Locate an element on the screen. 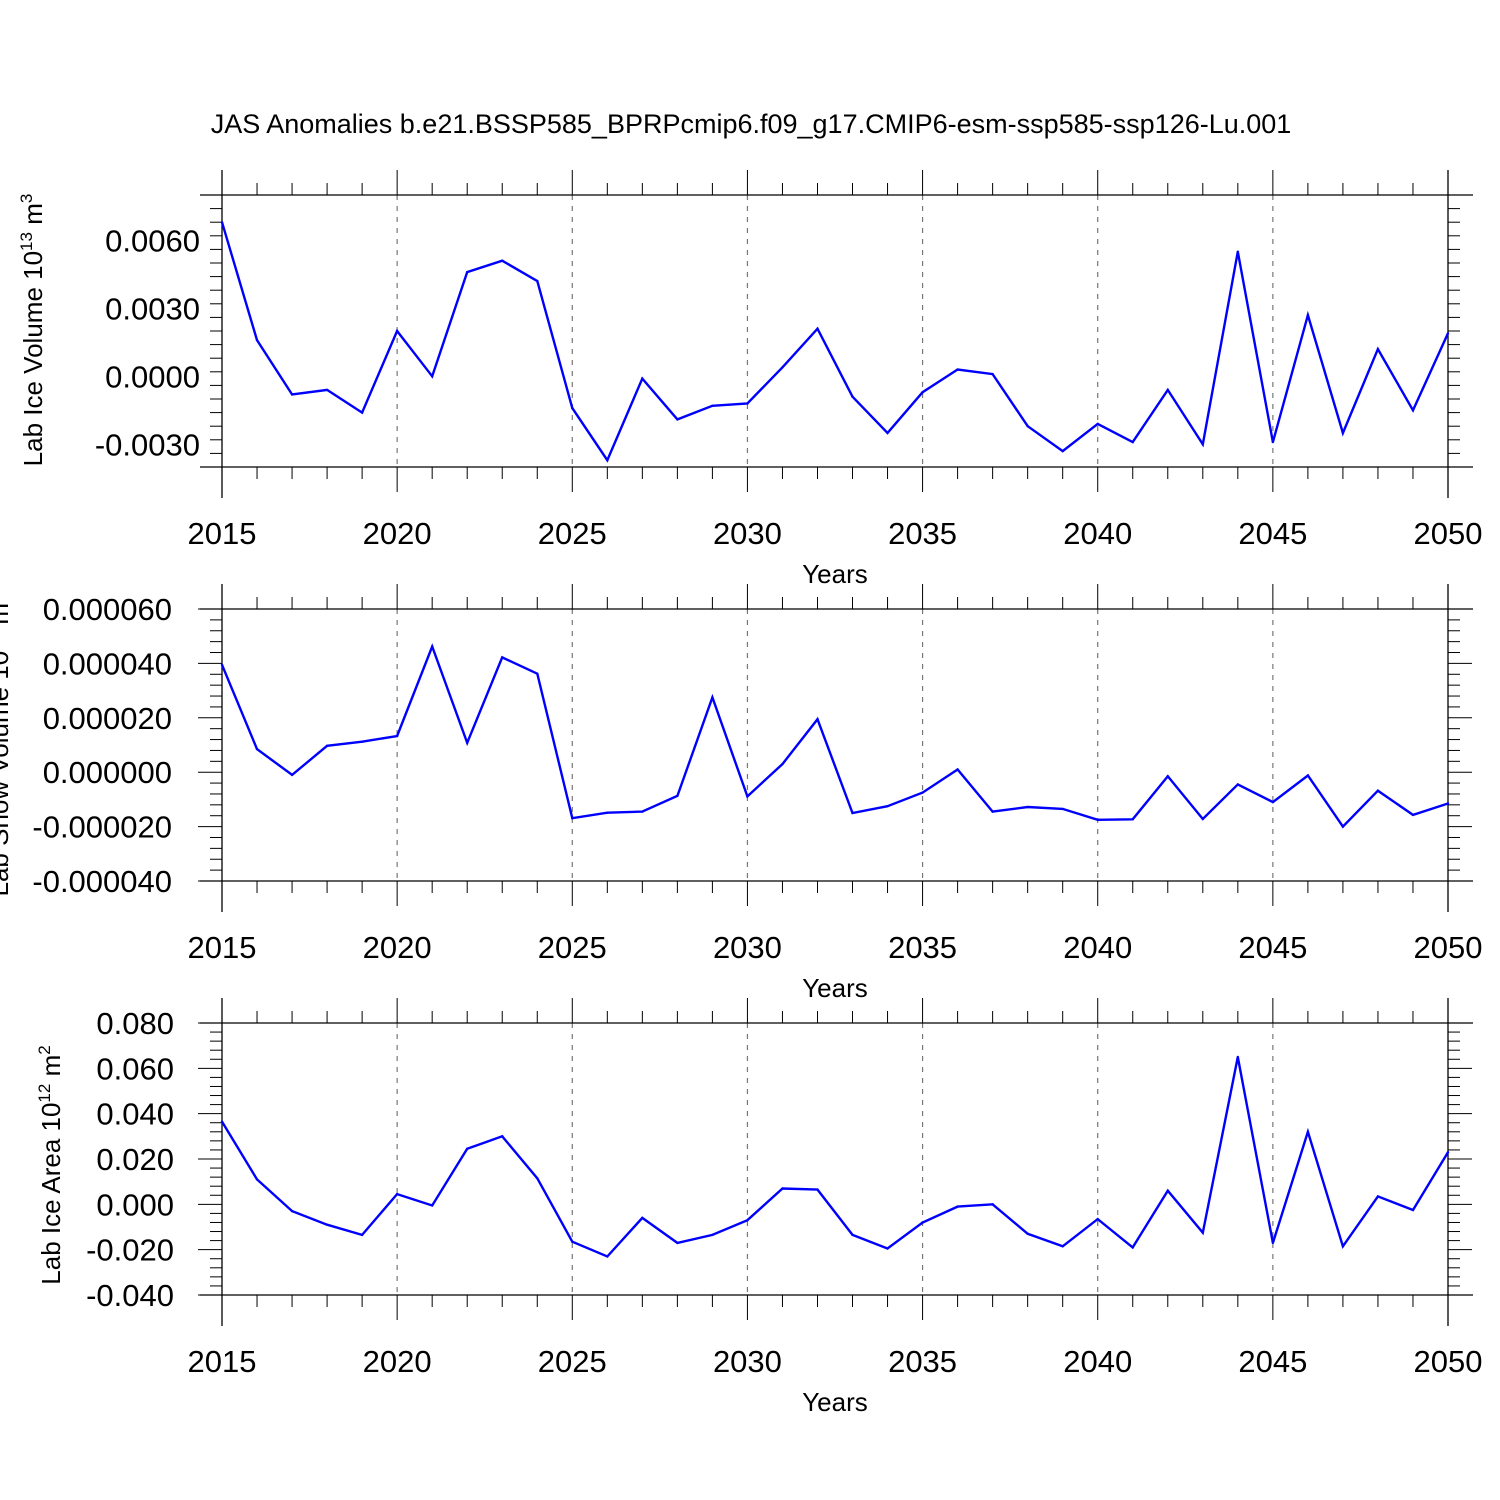  y-tick-label: 0.000000 is located at coordinates (107, 772).